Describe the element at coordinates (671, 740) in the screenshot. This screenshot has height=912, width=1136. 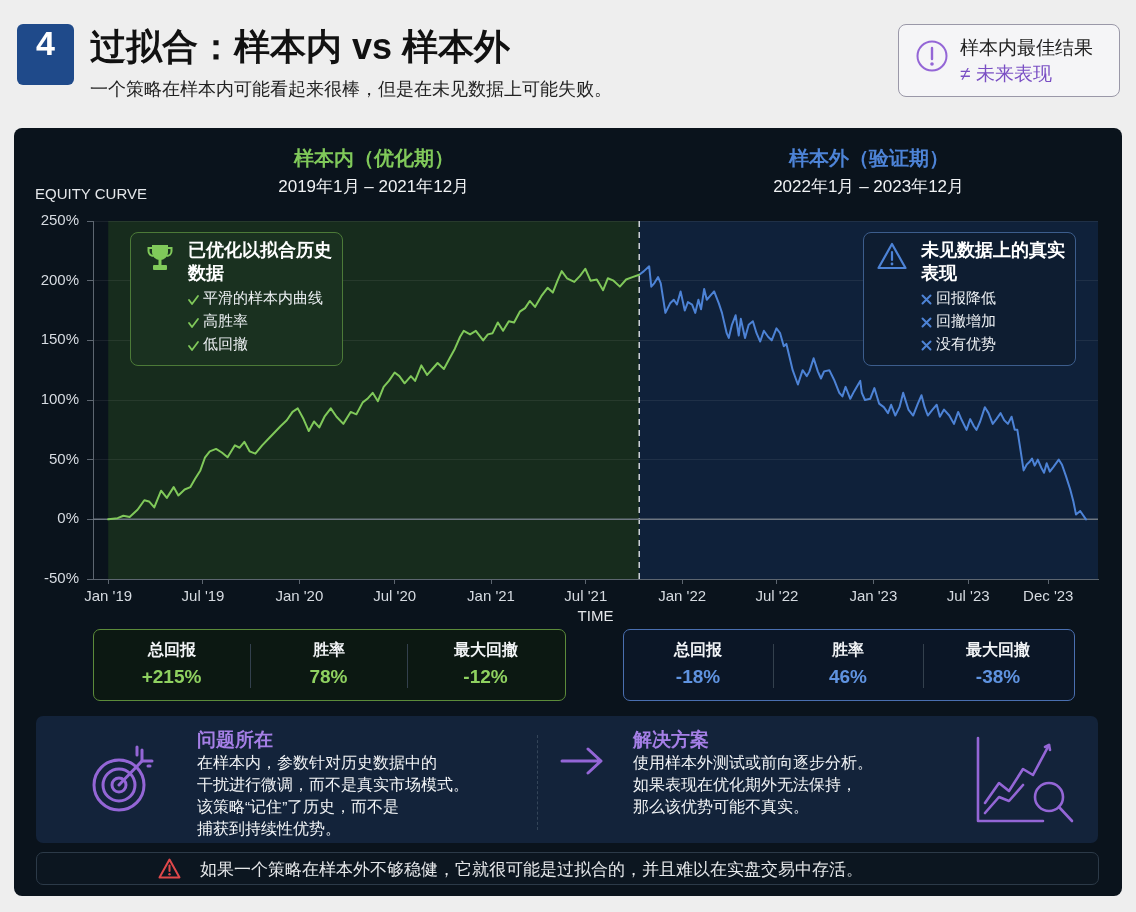
I see `text: 解决方案` at that location.